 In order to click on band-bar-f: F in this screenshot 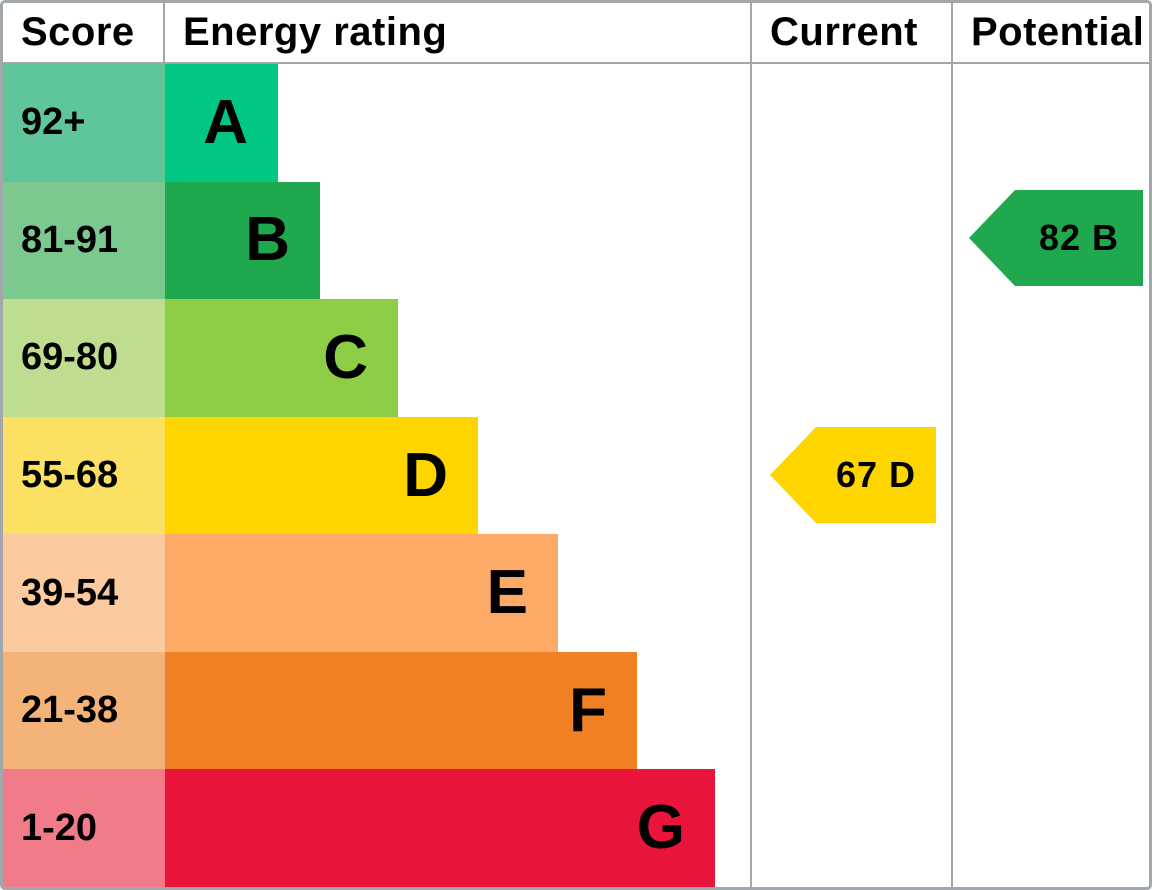, I will do `click(401, 710)`.